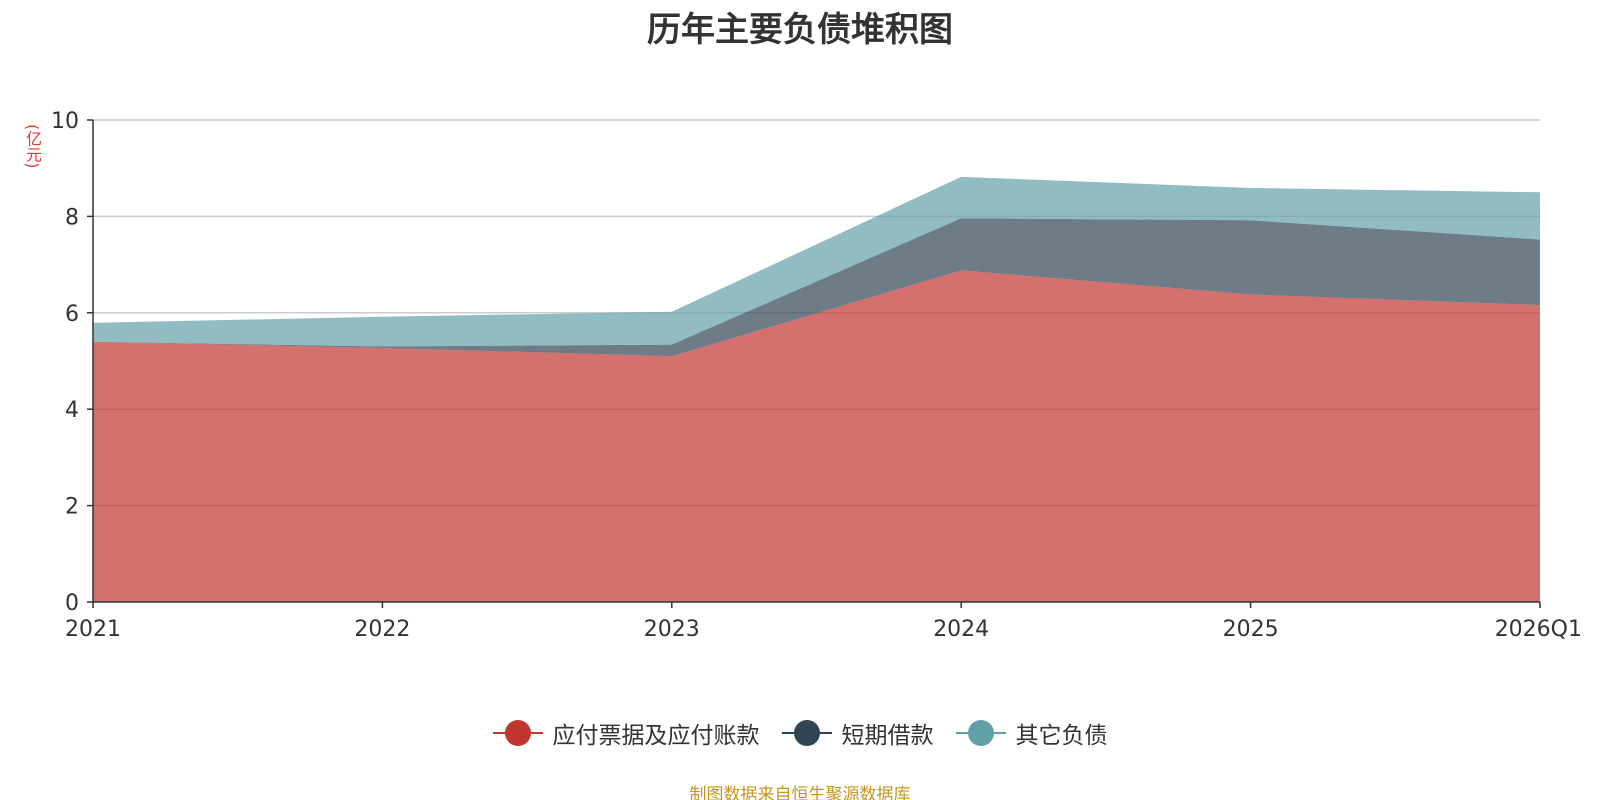 The width and height of the screenshot is (1600, 800). Describe the element at coordinates (1251, 629) in the screenshot. I see `x-tick-label-2025: 2025` at that location.